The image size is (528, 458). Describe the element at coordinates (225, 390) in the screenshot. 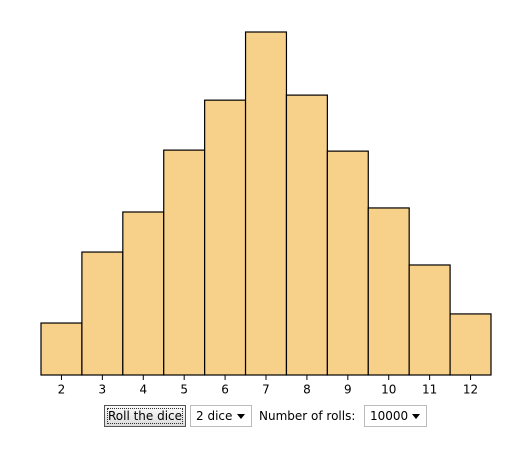

I see `x-tick-label: 6` at that location.